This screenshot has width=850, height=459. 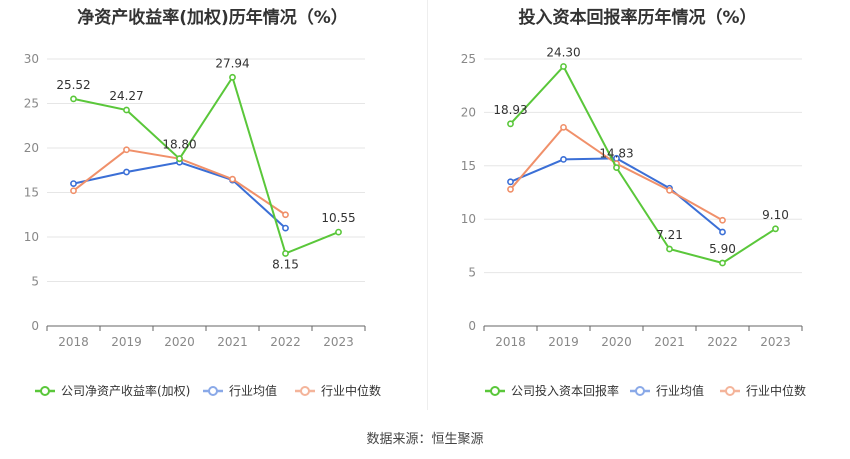 What do you see at coordinates (126, 96) in the screenshot?
I see `data-label: 24.27` at bounding box center [126, 96].